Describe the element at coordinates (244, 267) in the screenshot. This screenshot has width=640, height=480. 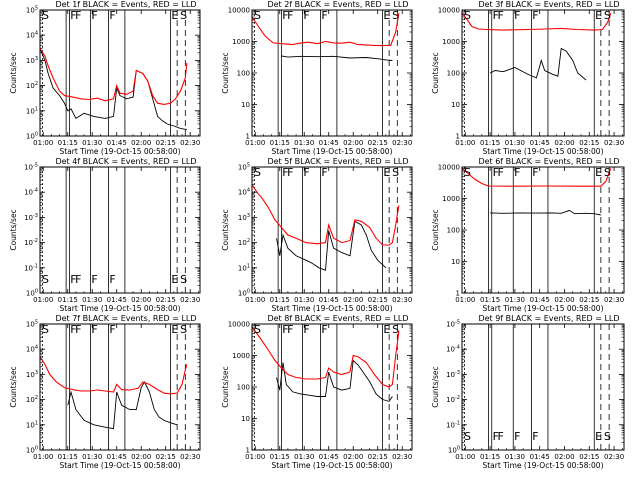
I see `y-tick-label: 10¹` at that location.